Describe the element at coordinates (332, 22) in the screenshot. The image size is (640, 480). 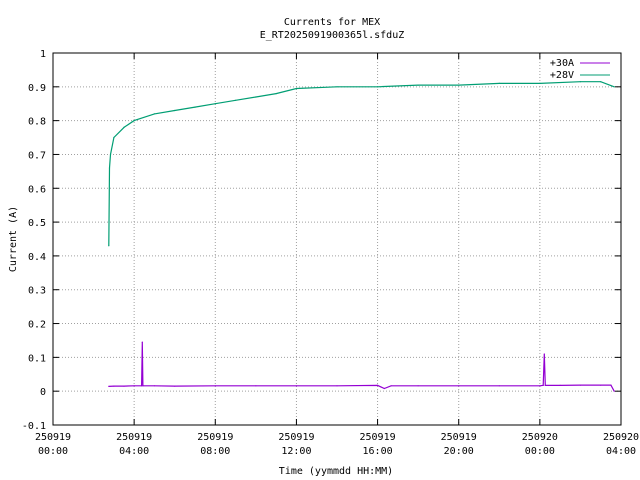
I see `chart-title: Currents for MEX` at that location.